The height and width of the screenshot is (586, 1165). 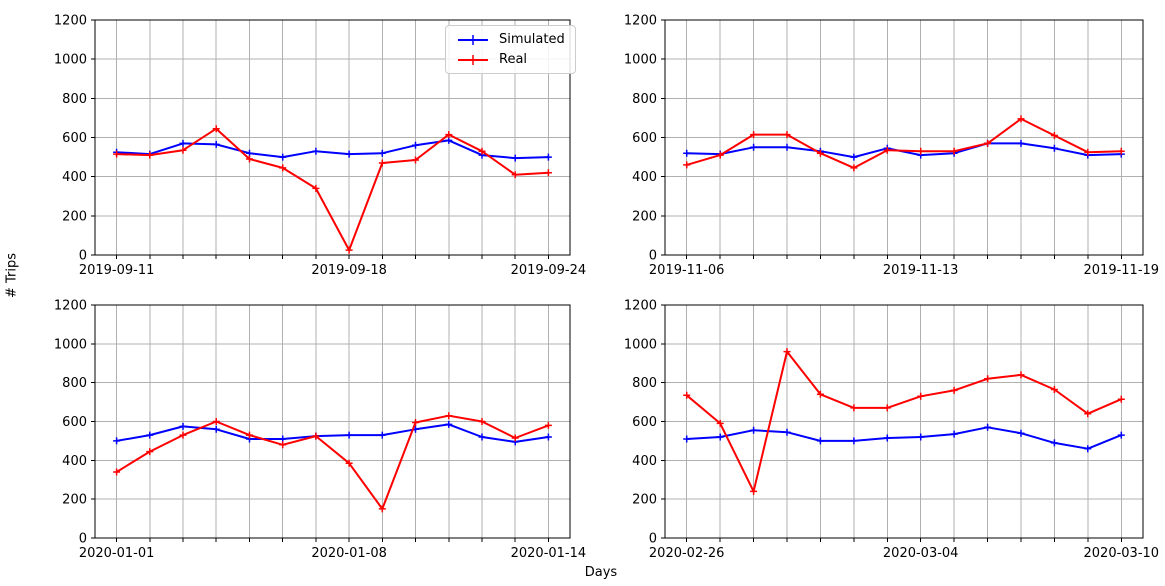 What do you see at coordinates (549, 553) in the screenshot?
I see `x-tick-label: 2020-01-14` at bounding box center [549, 553].